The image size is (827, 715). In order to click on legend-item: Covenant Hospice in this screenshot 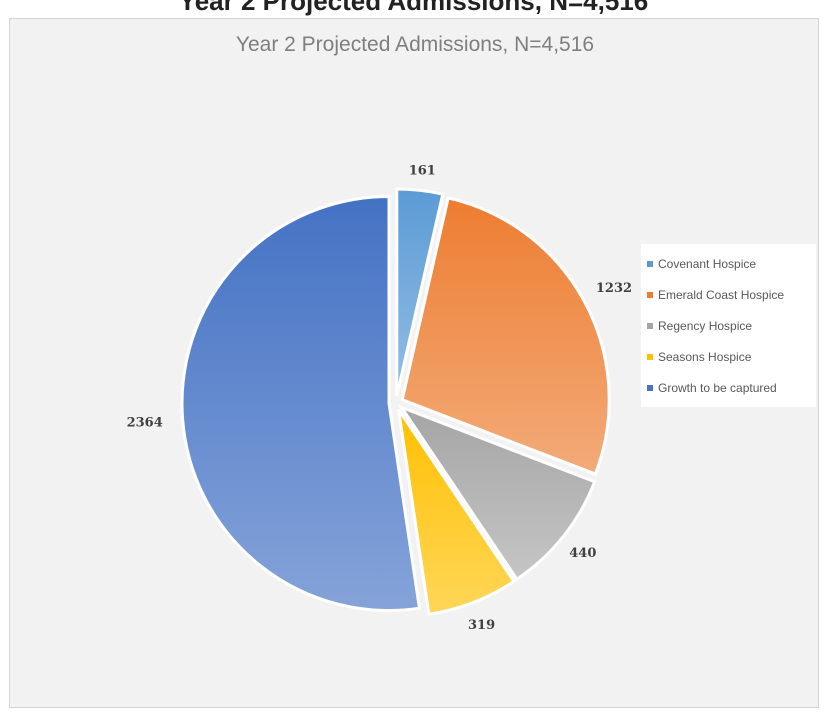, I will do `click(728, 263)`.